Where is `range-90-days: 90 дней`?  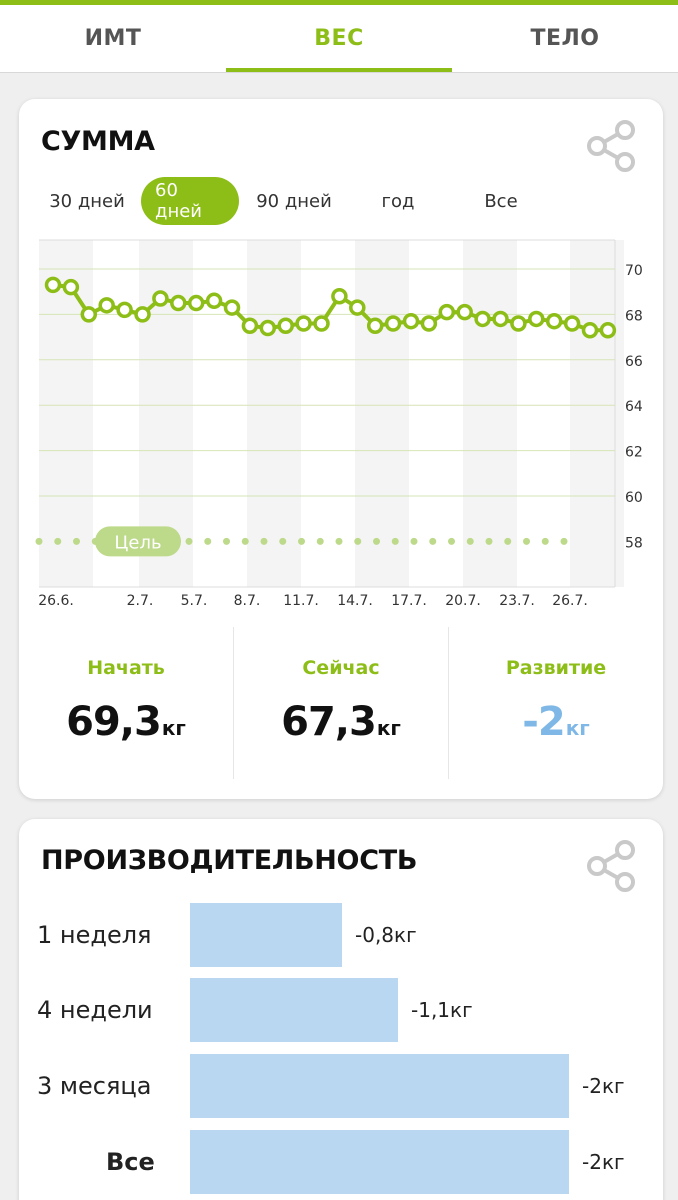
range-90-days: 90 дней is located at coordinates (294, 201).